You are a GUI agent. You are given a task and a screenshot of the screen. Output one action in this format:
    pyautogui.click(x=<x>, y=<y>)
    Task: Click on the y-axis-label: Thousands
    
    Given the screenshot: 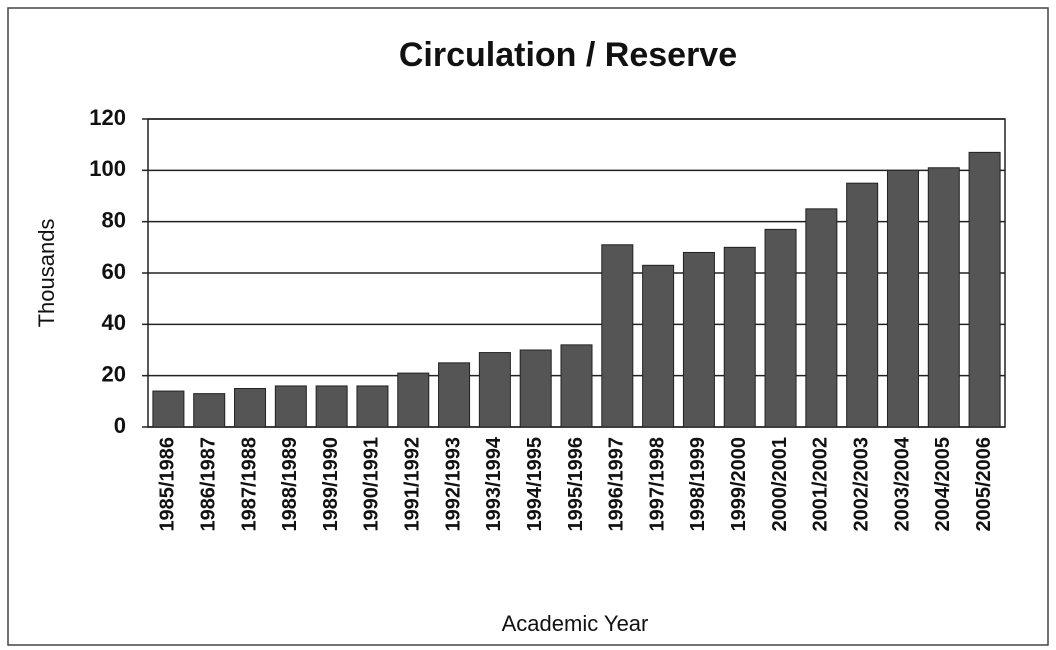 What is the action you would take?
    pyautogui.click(x=46, y=273)
    